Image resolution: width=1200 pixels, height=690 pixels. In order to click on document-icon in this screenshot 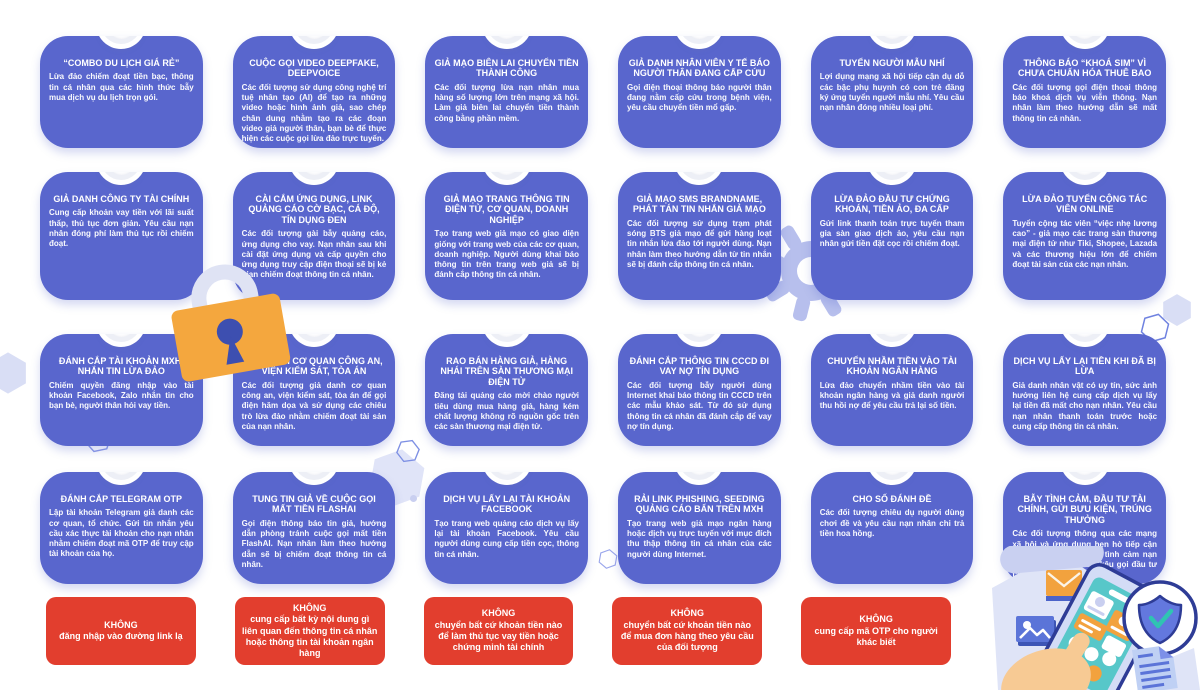, I will do `click(1155, 668)`.